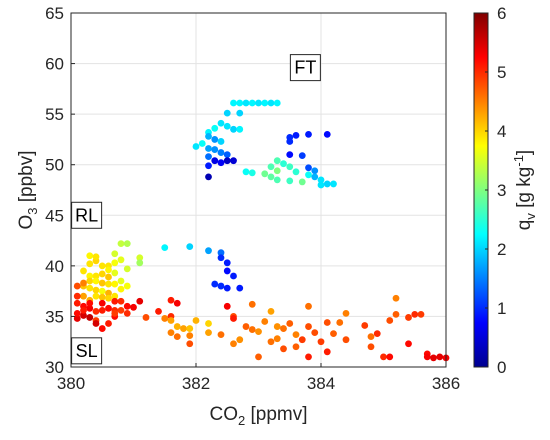  I want to click on y-tick-label: 60, so click(54, 64).